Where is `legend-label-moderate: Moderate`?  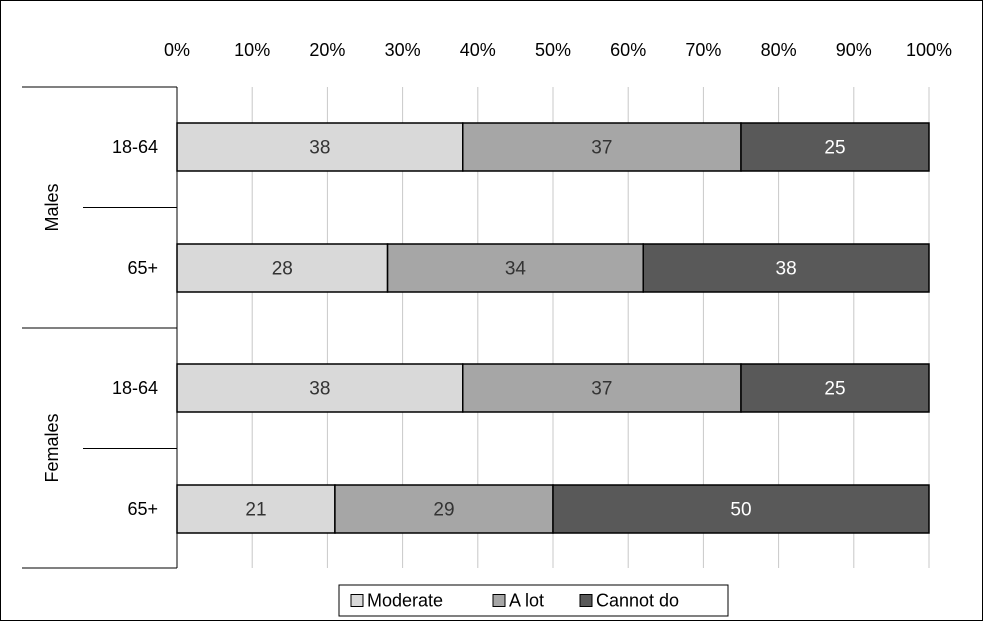 legend-label-moderate: Moderate is located at coordinates (405, 601).